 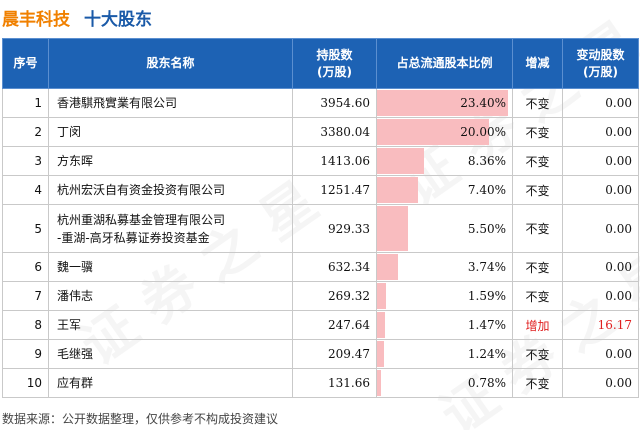 What do you see at coordinates (141, 219) in the screenshot?
I see `shareholder-name: 杭州重湖私募基金管理有限公司` at bounding box center [141, 219].